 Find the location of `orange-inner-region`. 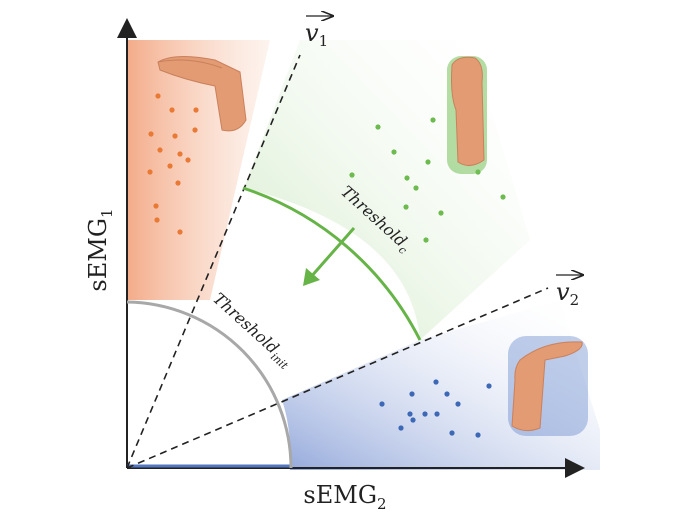

orange-inner-region is located at coordinates (163, 386).